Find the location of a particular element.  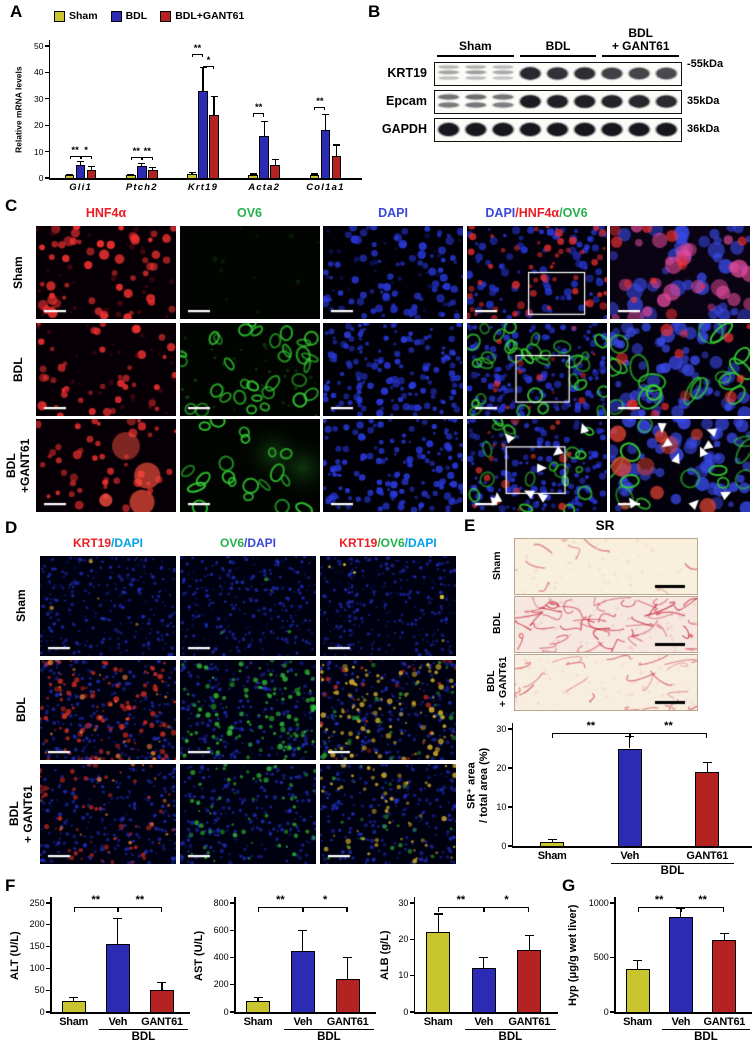

sr-y-tick-label: 10 is located at coordinates (501, 806).